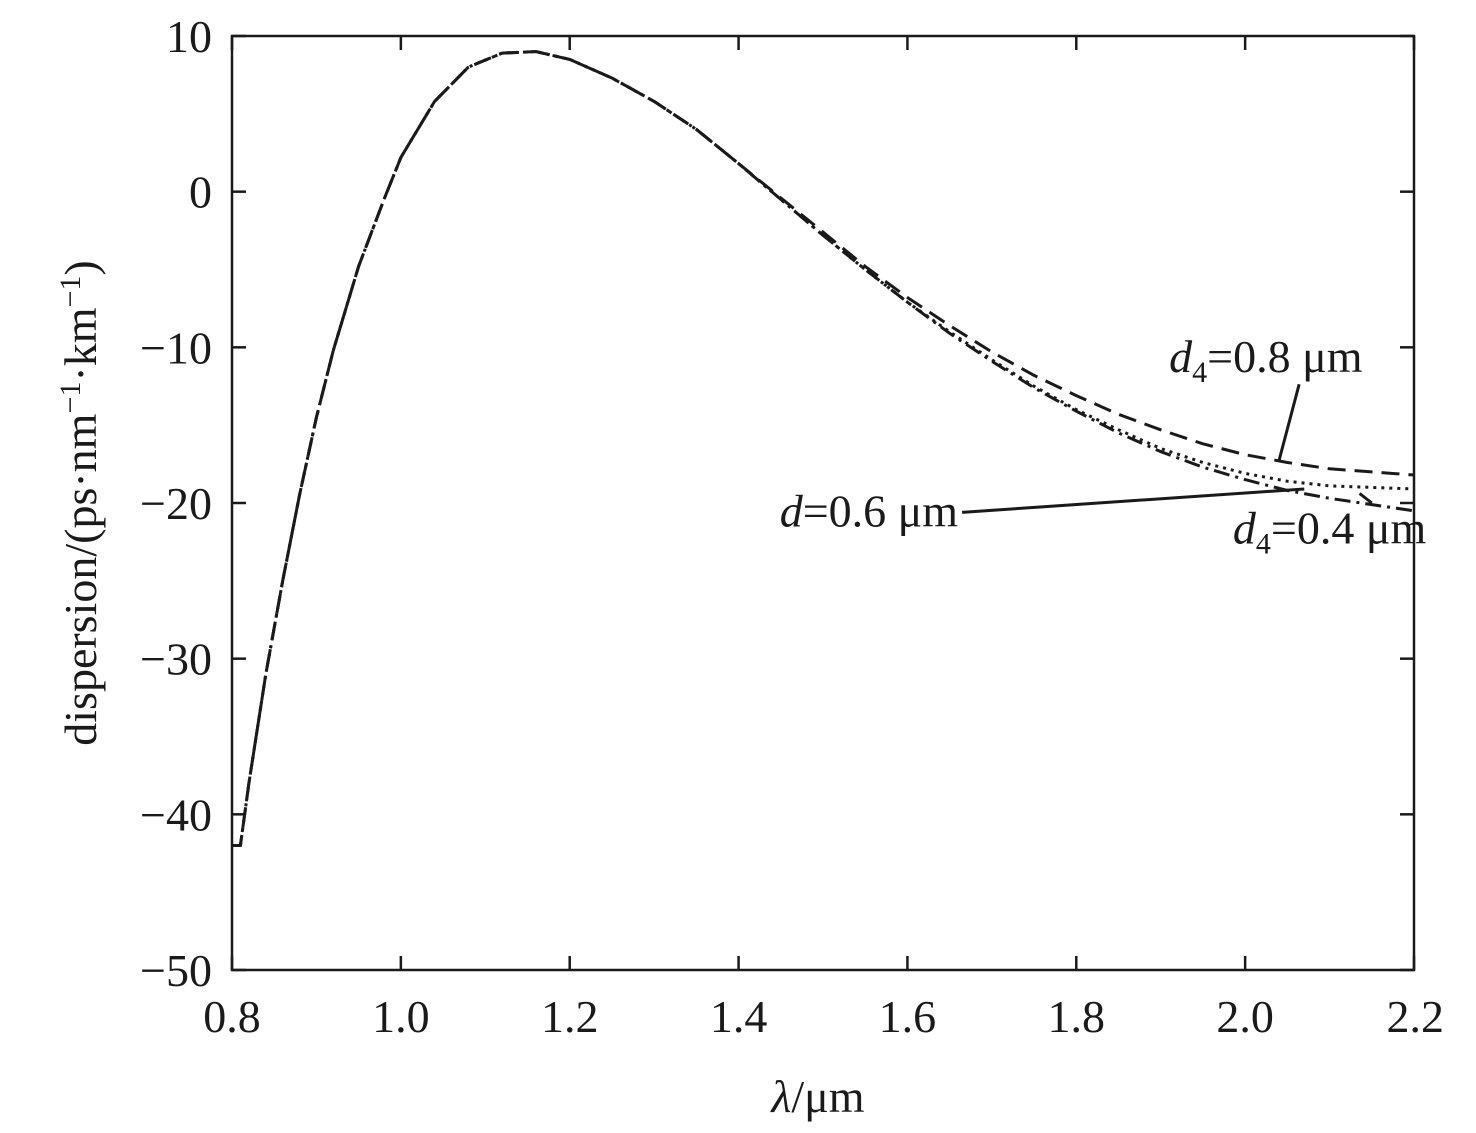  Describe the element at coordinates (1349, 527) in the screenshot. I see `annotation-text: =0.4 μm` at that location.